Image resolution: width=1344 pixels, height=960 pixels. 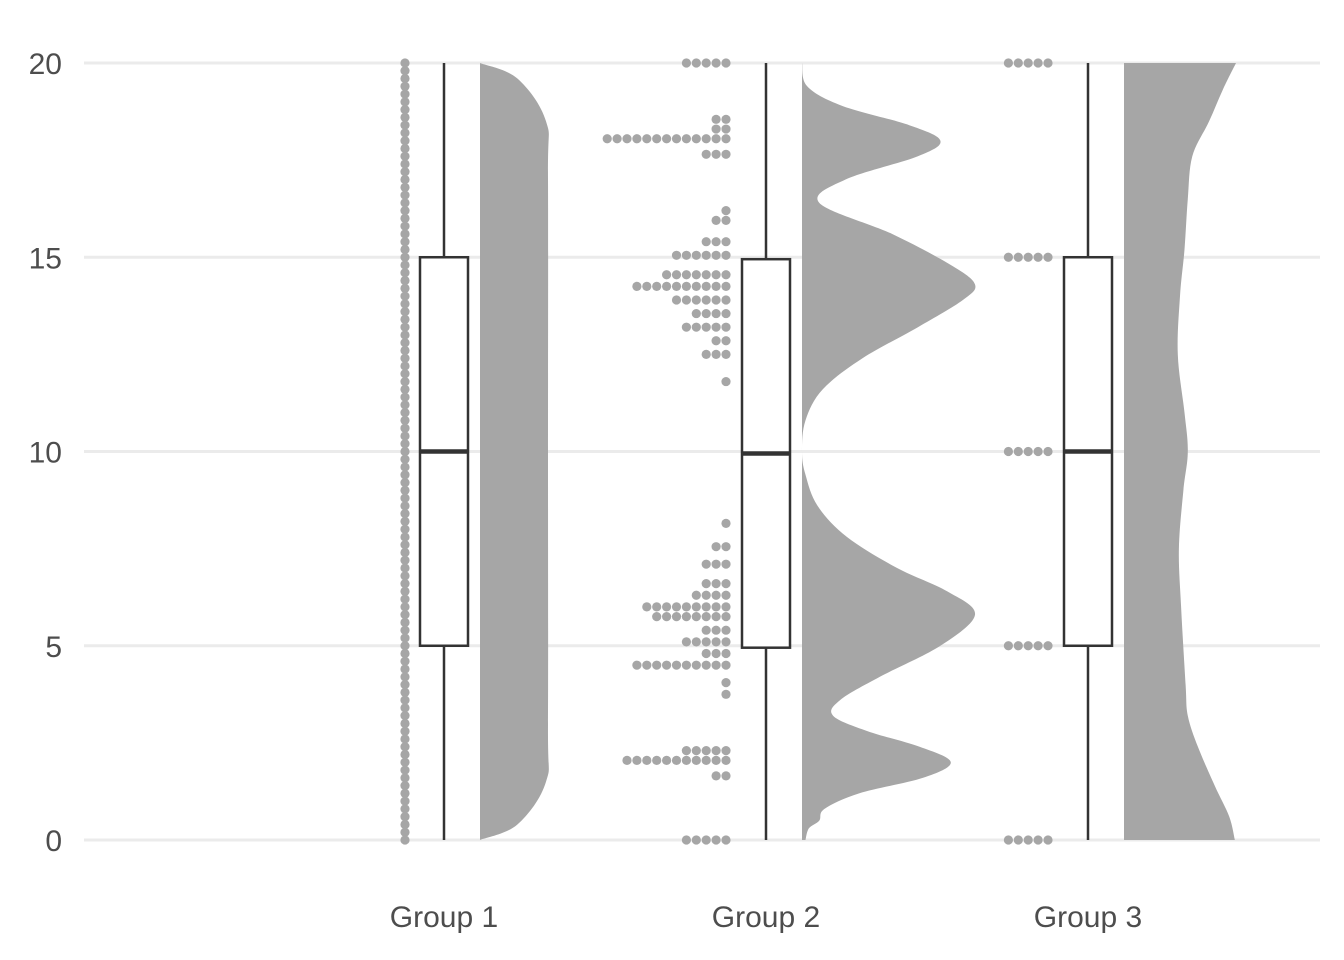 What do you see at coordinates (53, 647) in the screenshot?
I see `y-tick-label: 5` at bounding box center [53, 647].